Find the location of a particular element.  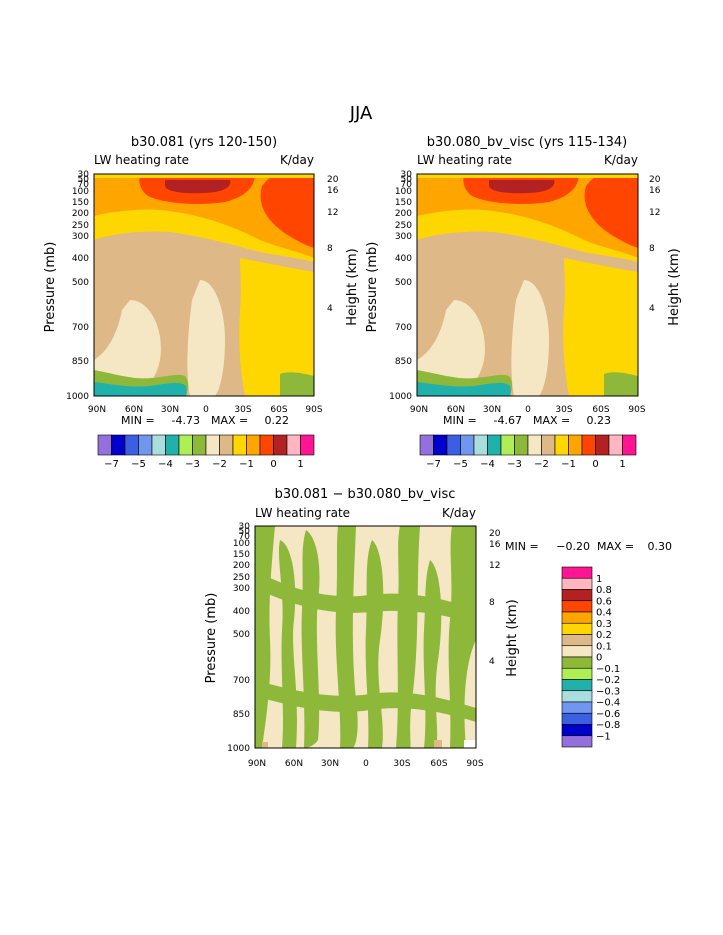

y-tick-label: 850 is located at coordinates (80, 362).